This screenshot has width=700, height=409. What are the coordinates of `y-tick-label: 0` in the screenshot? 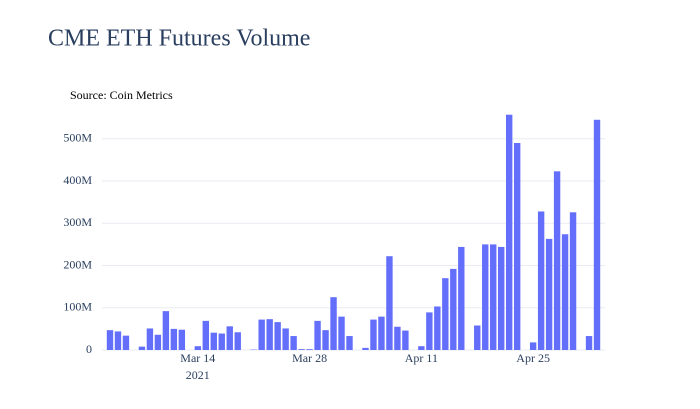 It's located at (89, 349).